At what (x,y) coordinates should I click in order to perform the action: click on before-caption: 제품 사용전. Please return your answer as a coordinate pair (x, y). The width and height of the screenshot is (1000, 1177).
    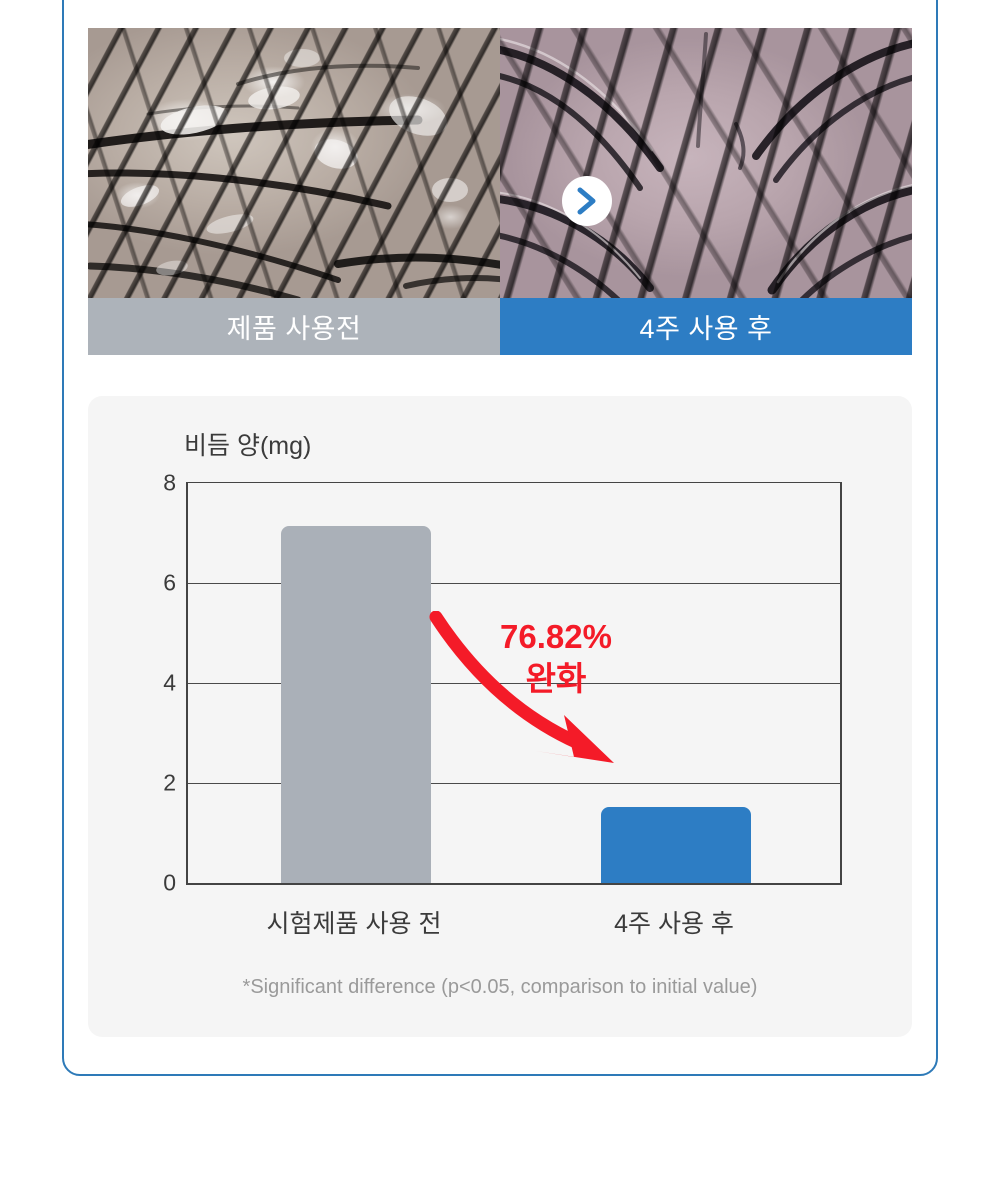
    Looking at the image, I should click on (294, 326).